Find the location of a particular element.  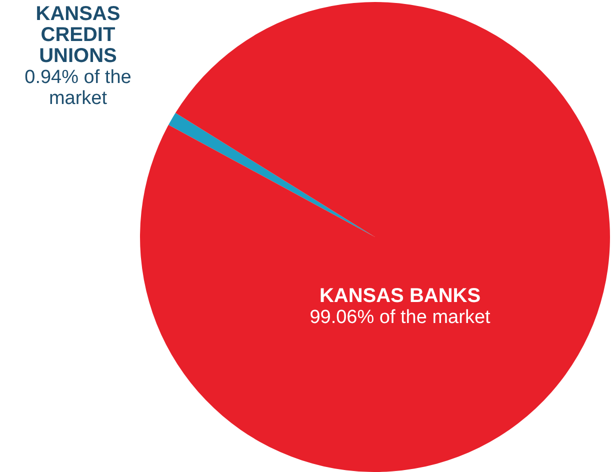

data-label: 99.06% of the market is located at coordinates (400, 317).